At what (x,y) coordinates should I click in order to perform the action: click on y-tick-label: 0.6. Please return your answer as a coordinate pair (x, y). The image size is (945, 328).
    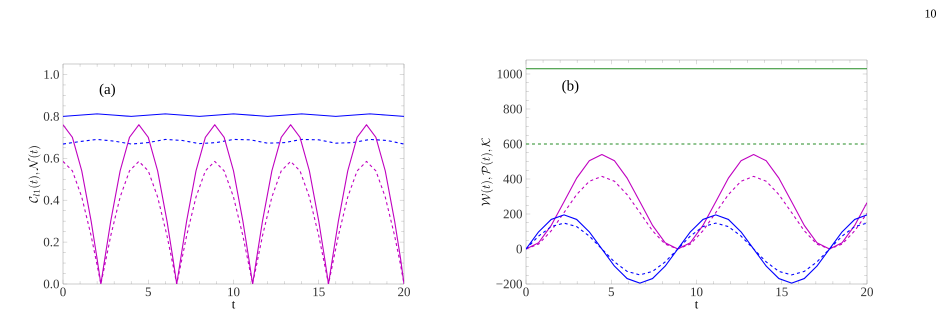
    Looking at the image, I should click on (52, 158).